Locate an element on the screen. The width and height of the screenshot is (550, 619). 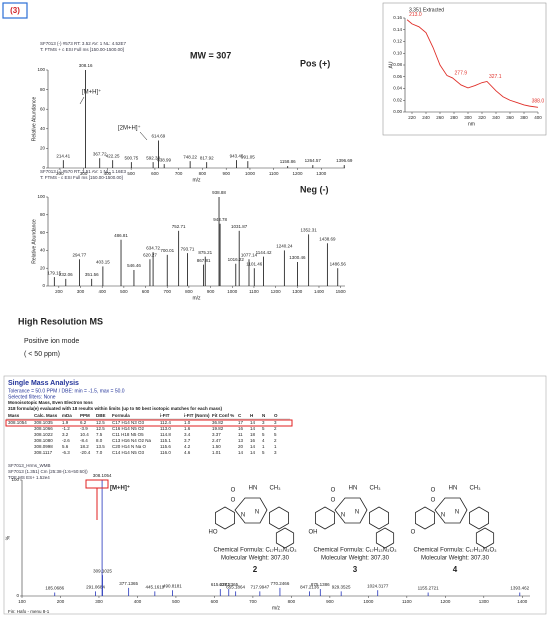
peak-label: 1016.22 is located at coordinates (236, 259).